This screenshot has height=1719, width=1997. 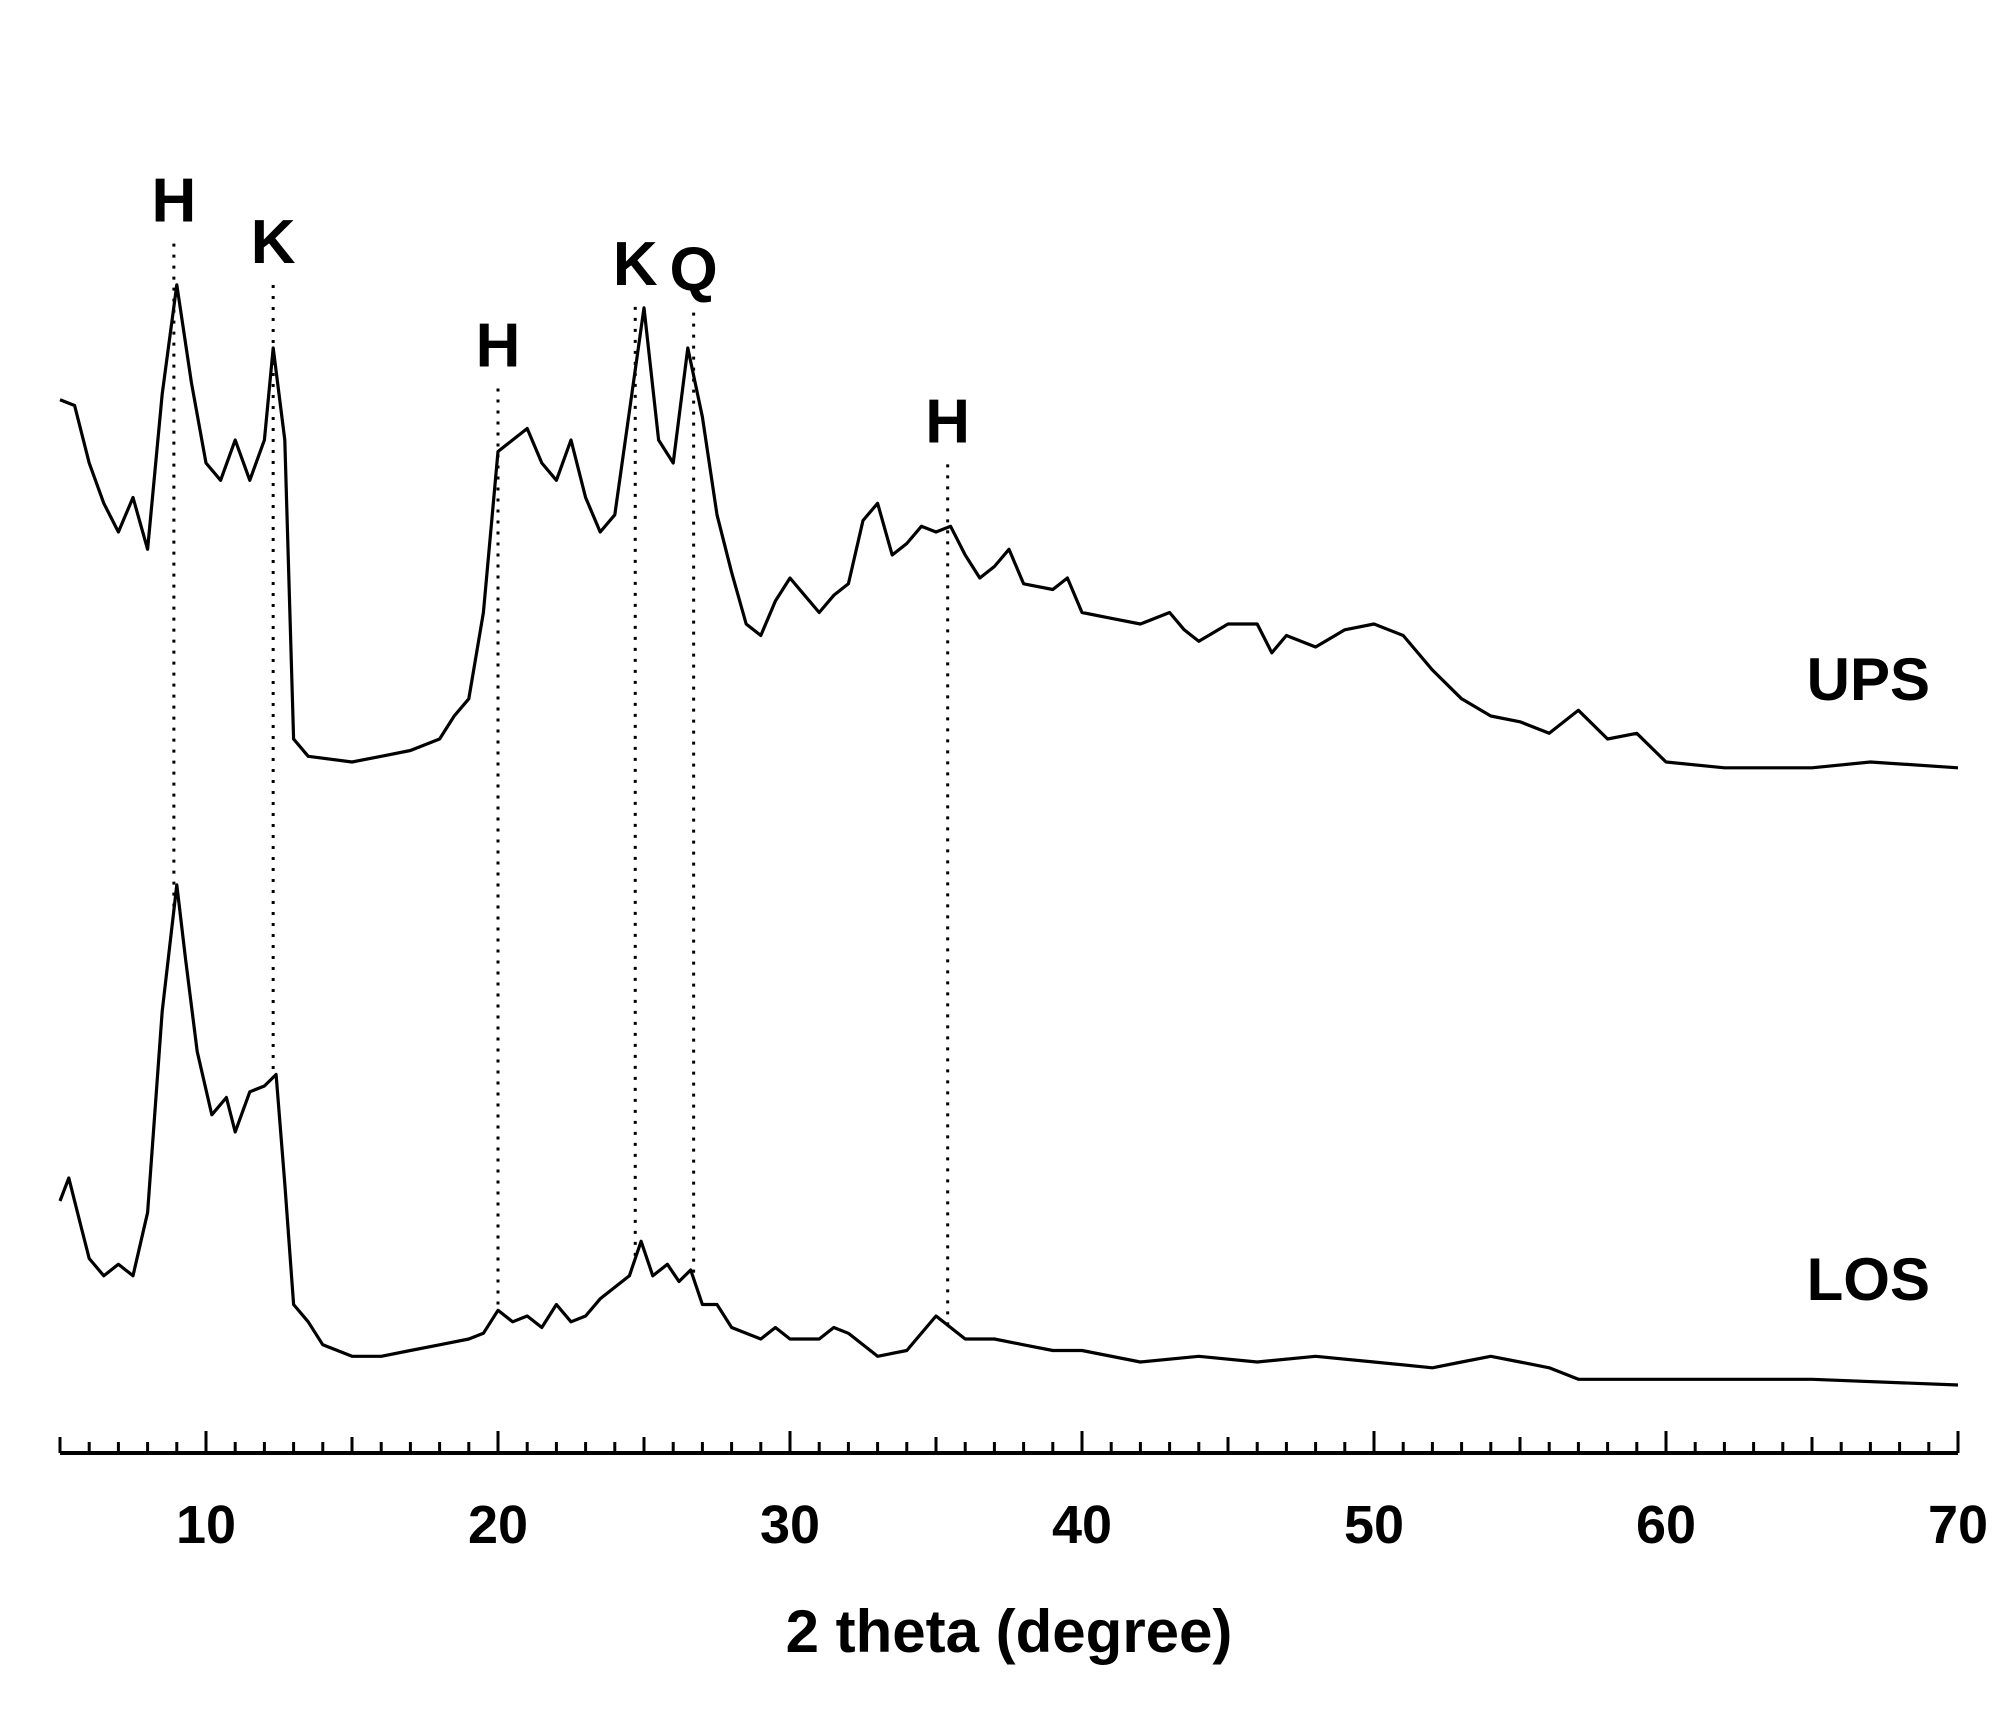 I want to click on x-tick-label: 30, so click(x=790, y=1525).